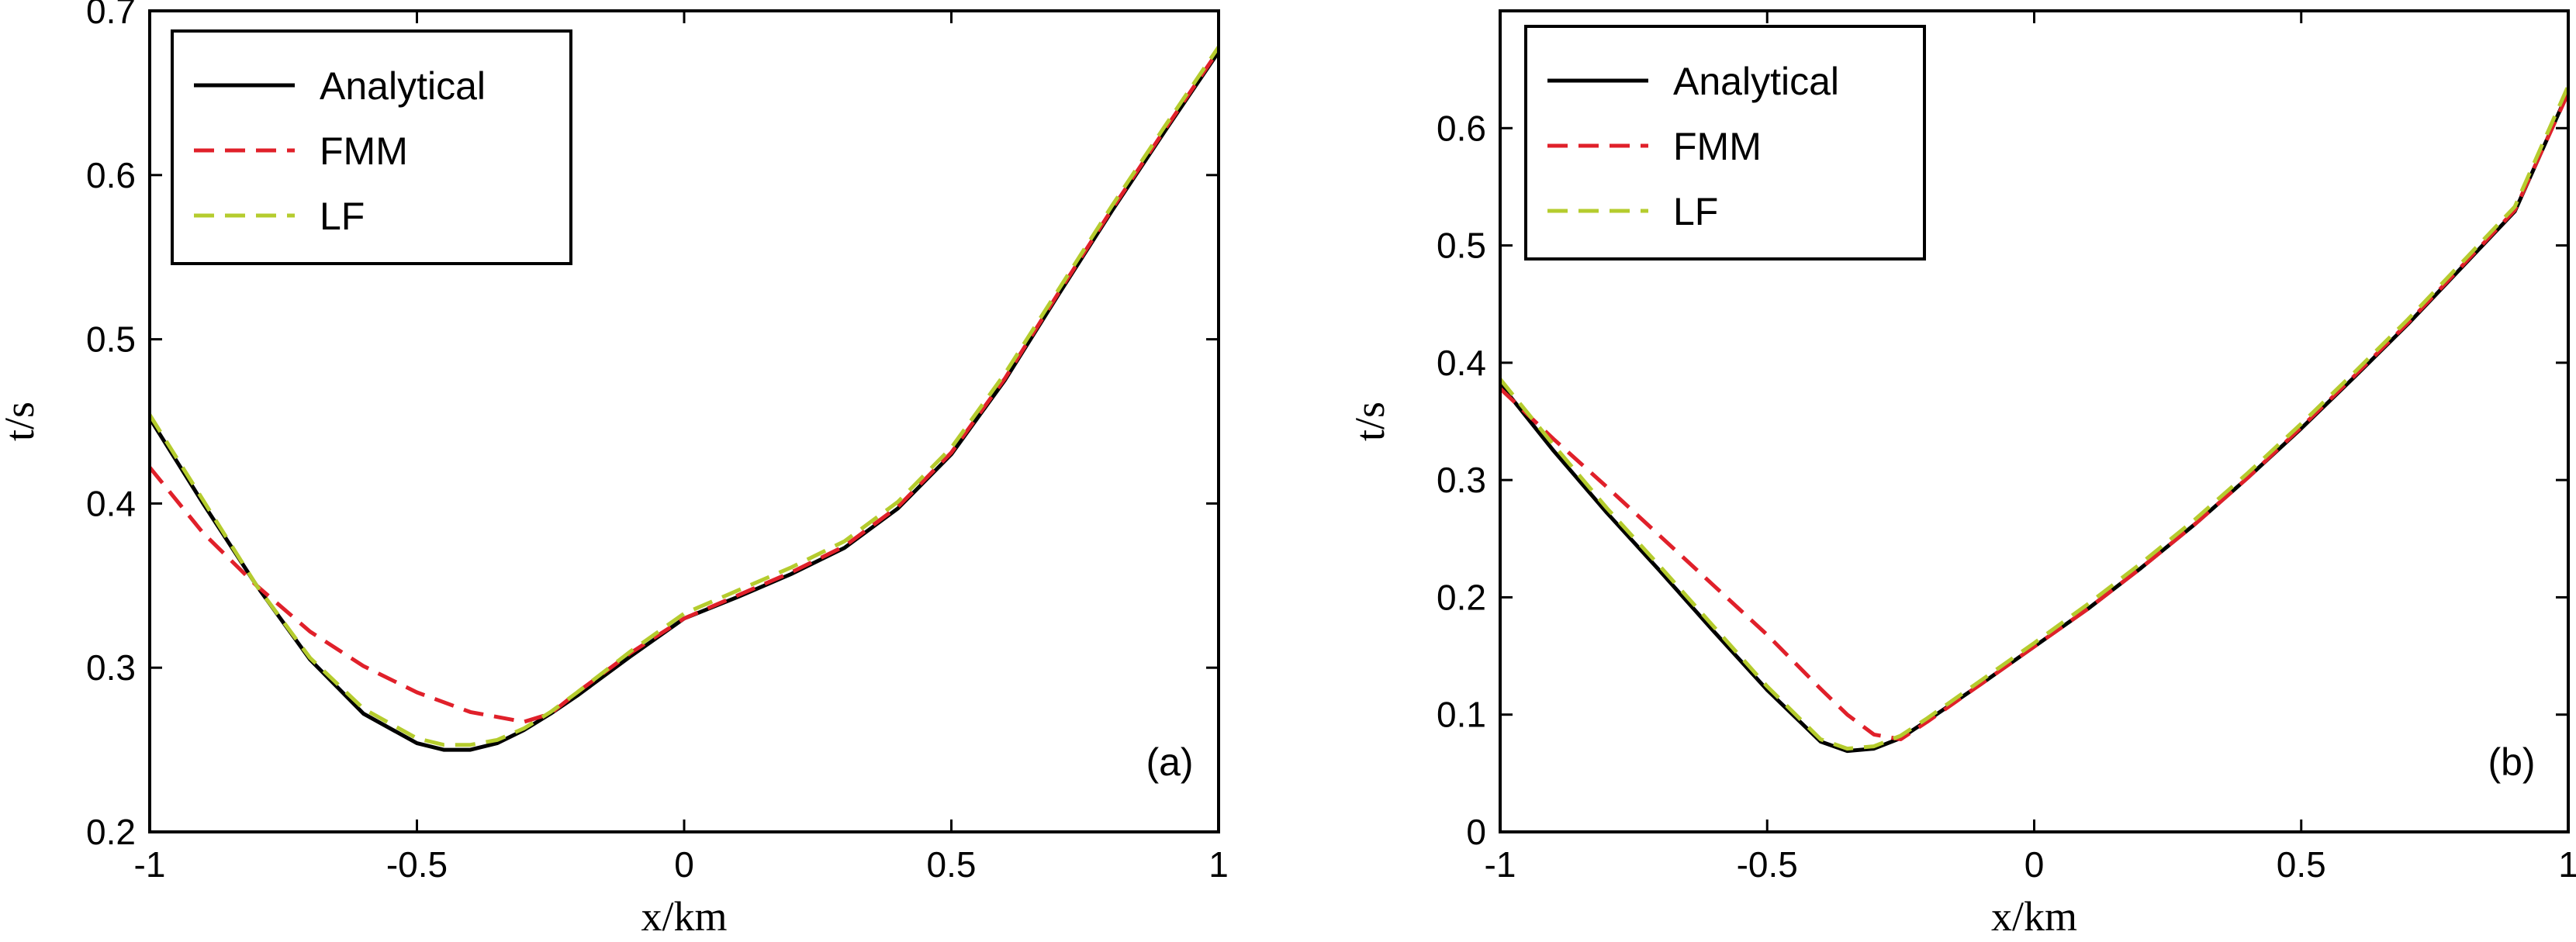  I want to click on y-tick-label: 0, so click(1476, 832).